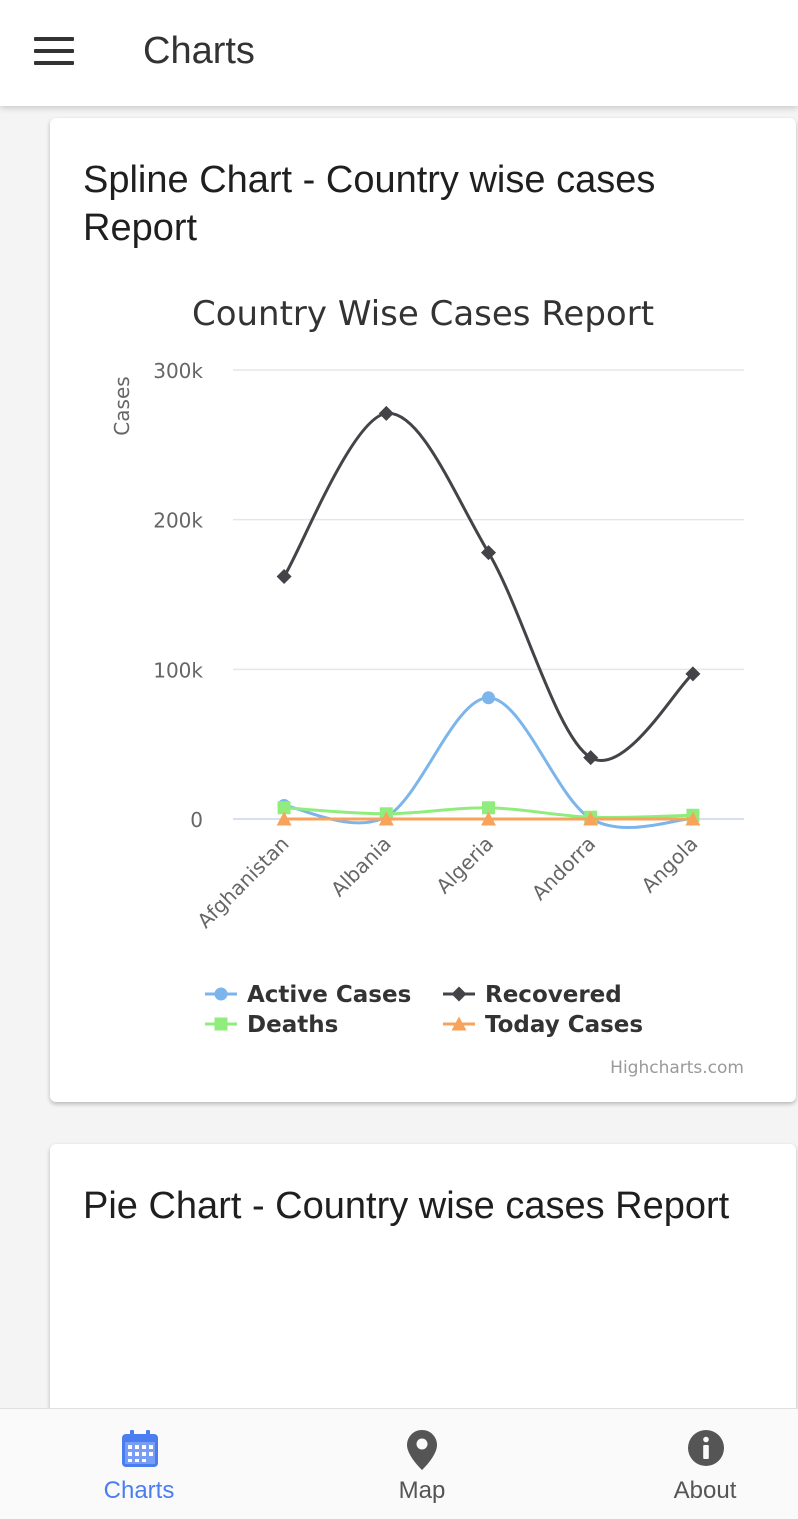 Image resolution: width=798 pixels, height=1519 pixels. What do you see at coordinates (54, 53) in the screenshot?
I see `menu-icon` at bounding box center [54, 53].